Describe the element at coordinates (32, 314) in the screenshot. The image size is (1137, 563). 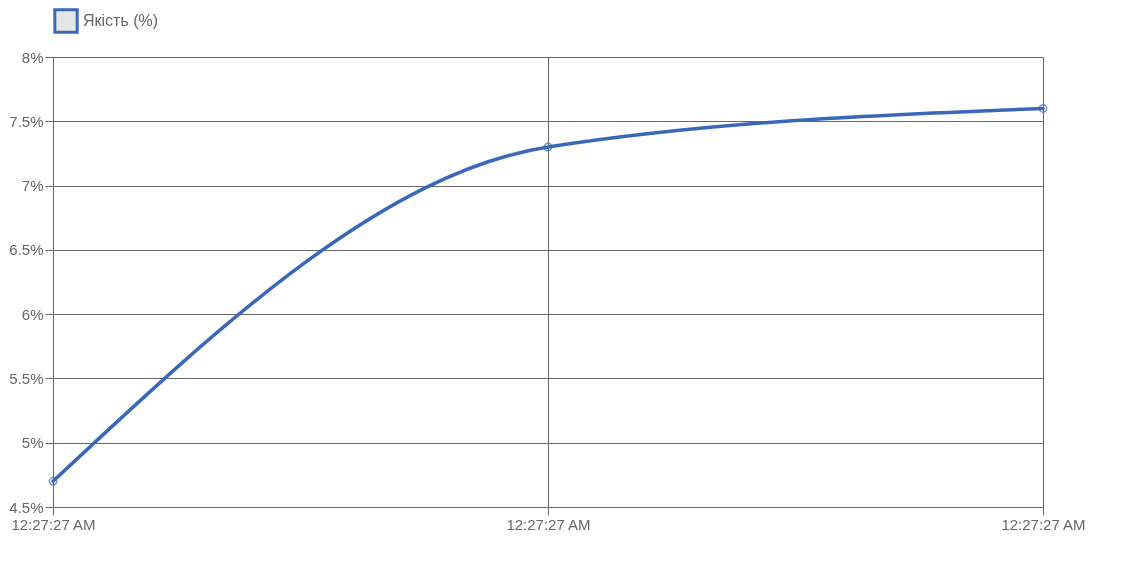
I see `y-tick-label: 6%` at that location.